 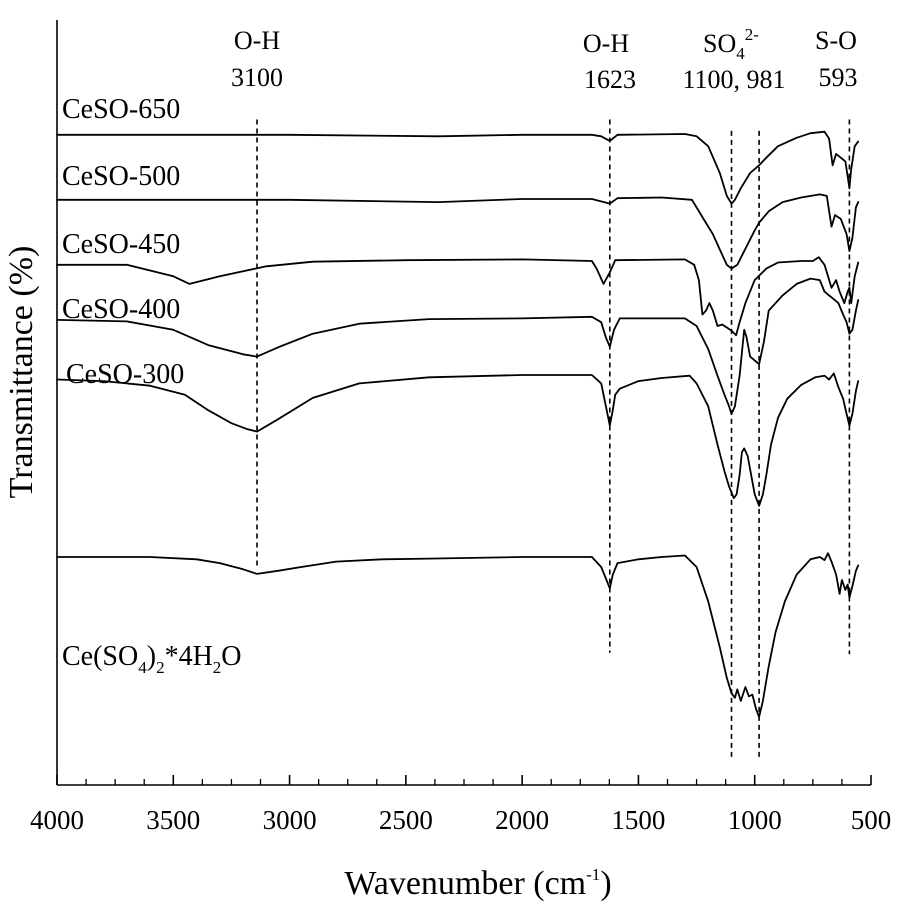 What do you see at coordinates (731, 44) in the screenshot?
I see `annotation-sulfate-title: SO42-` at bounding box center [731, 44].